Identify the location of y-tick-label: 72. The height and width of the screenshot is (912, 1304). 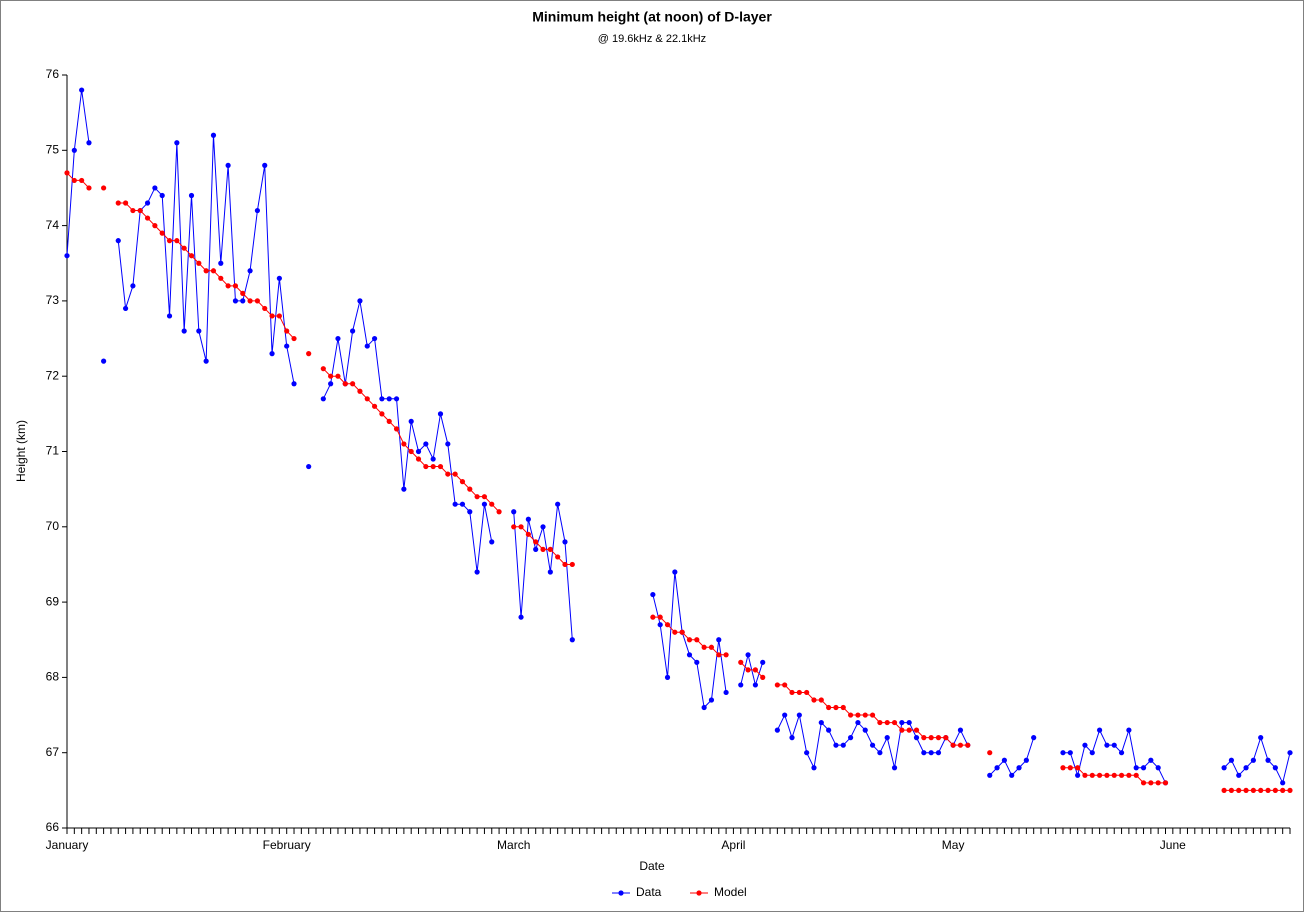
(53, 375).